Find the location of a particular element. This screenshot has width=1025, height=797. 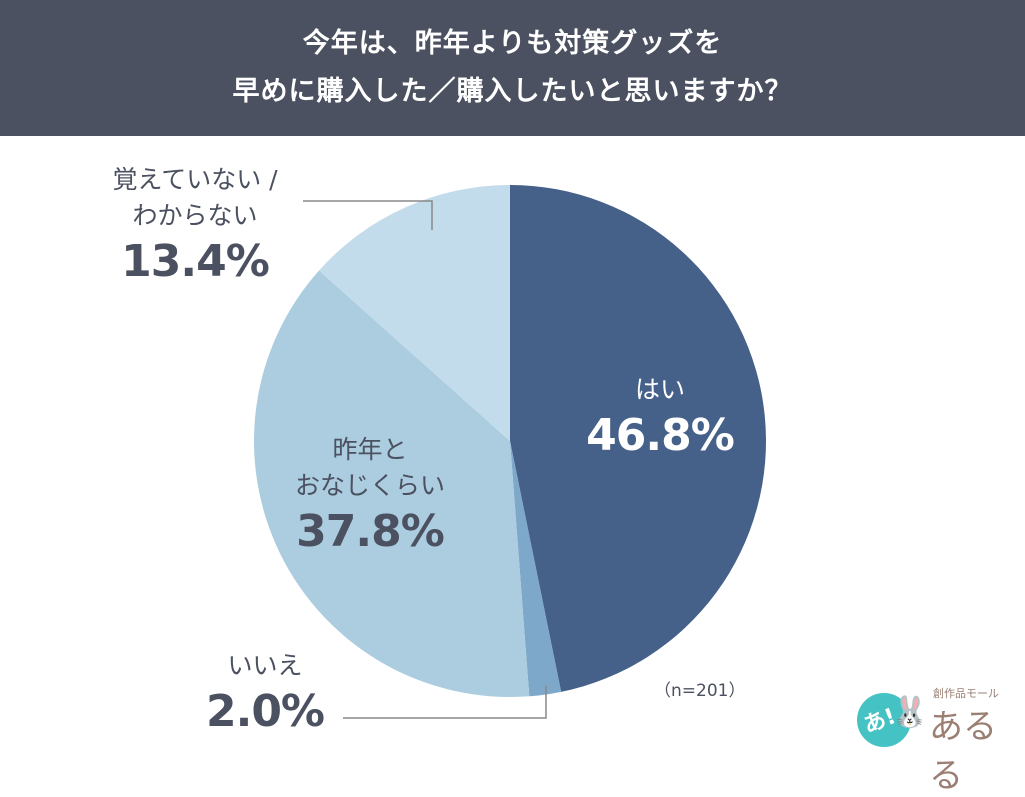

label-dontknow-line1: 覚えていない / is located at coordinates (195, 179).